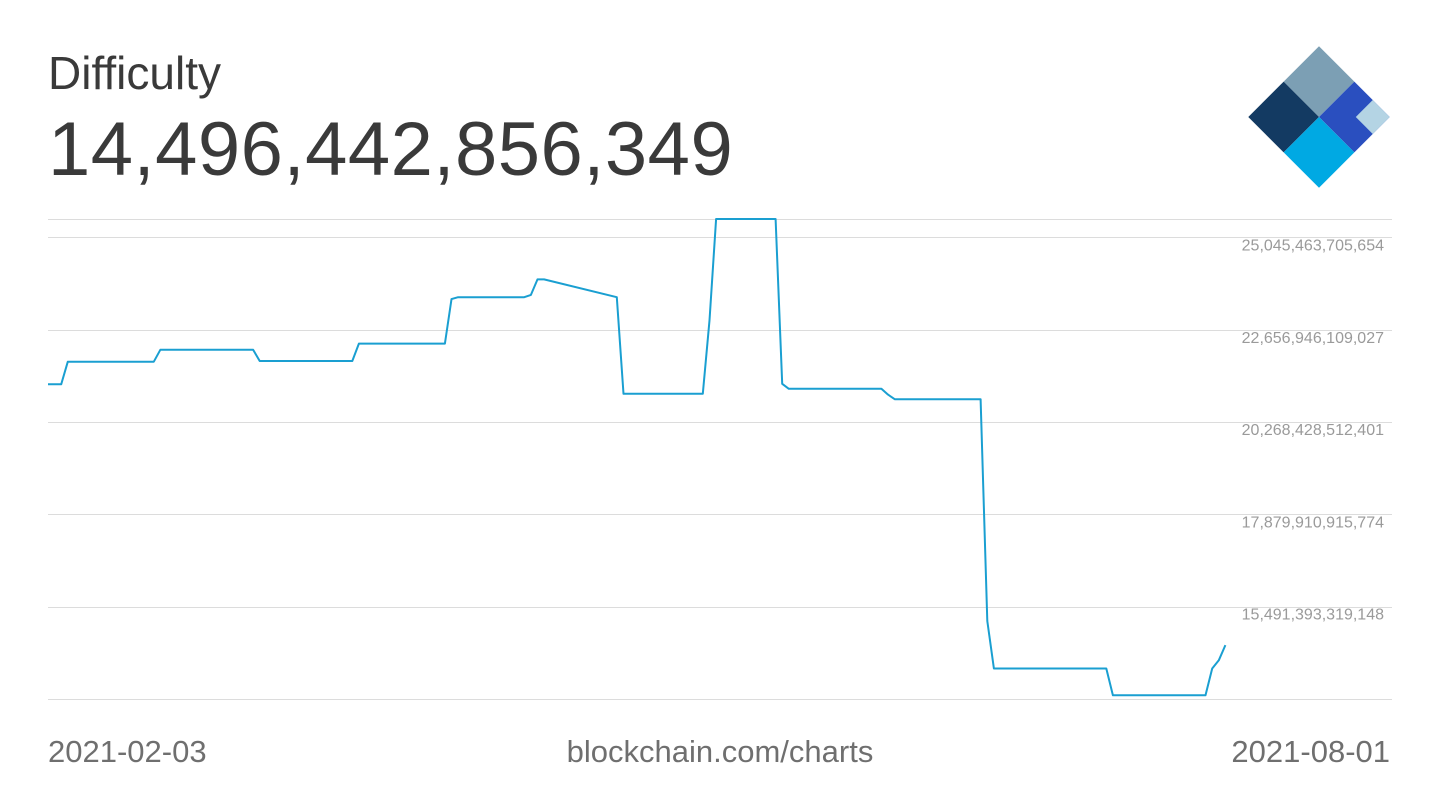 Image resolution: width=1440 pixels, height=810 pixels. Describe the element at coordinates (1313, 245) in the screenshot. I see `y-tick-label: 25,045,463,705,654` at that location.